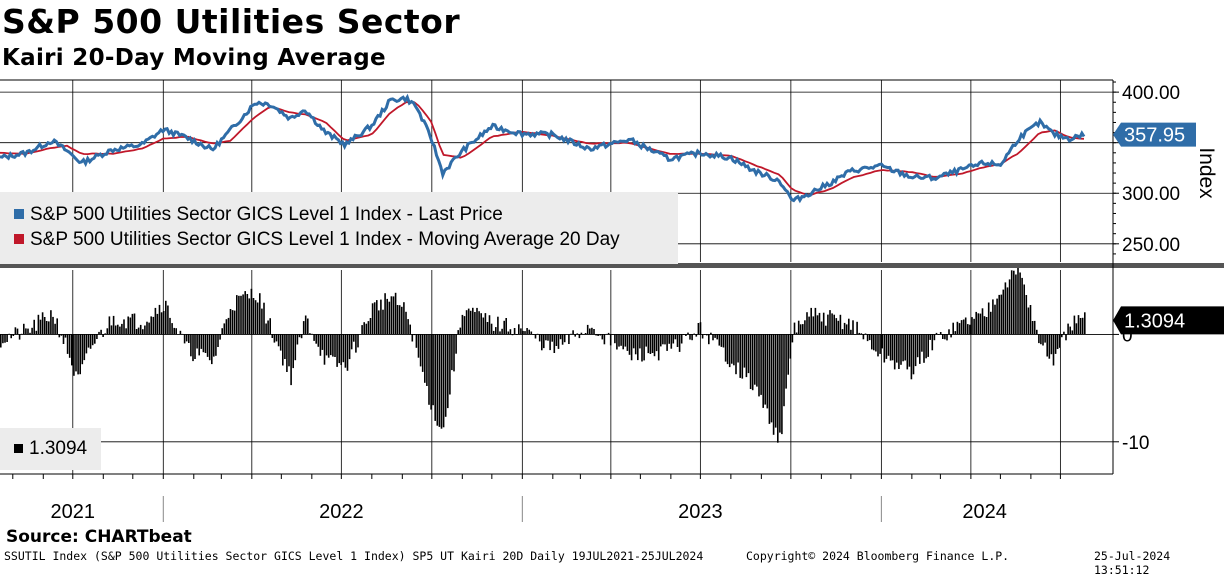 The width and height of the screenshot is (1224, 577). Describe the element at coordinates (194, 58) in the screenshot. I see `chart-subtitle: Kairi 20-Day Moving Average` at that location.